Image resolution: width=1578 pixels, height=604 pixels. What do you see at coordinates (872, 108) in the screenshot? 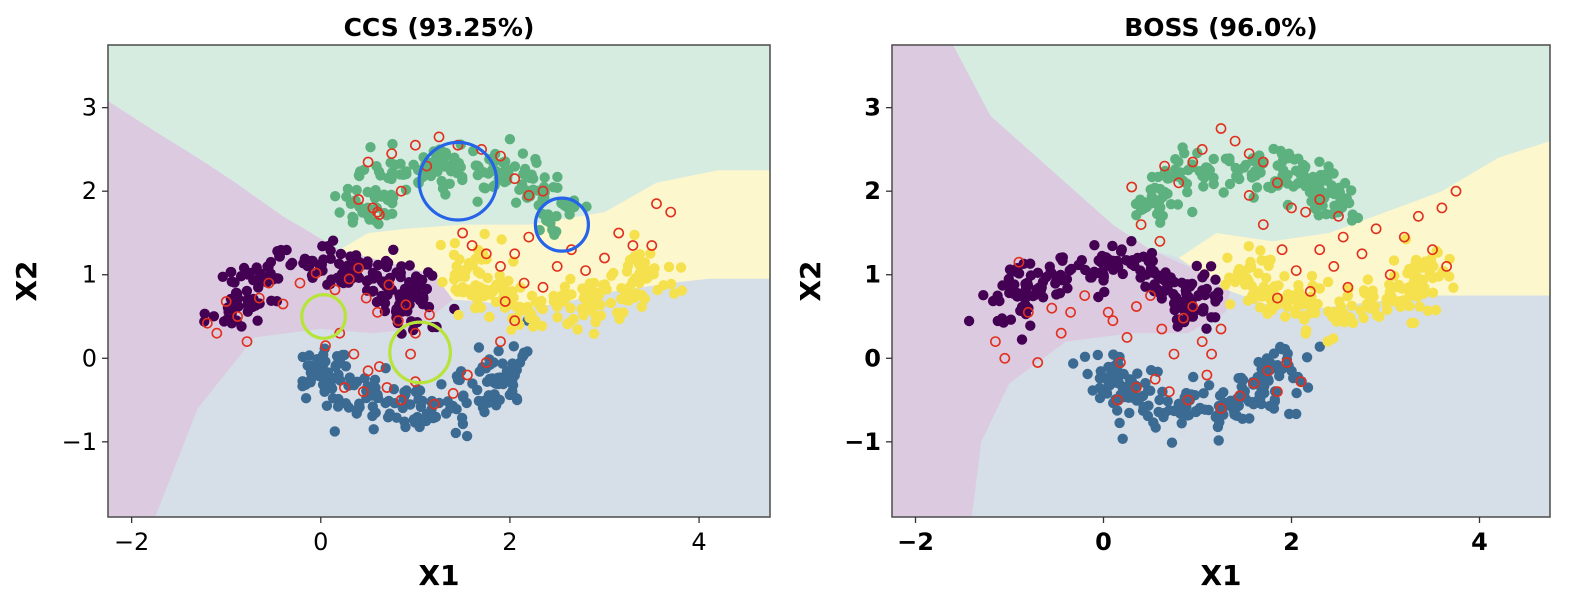
I see `y-tick-label: 3` at bounding box center [872, 108].